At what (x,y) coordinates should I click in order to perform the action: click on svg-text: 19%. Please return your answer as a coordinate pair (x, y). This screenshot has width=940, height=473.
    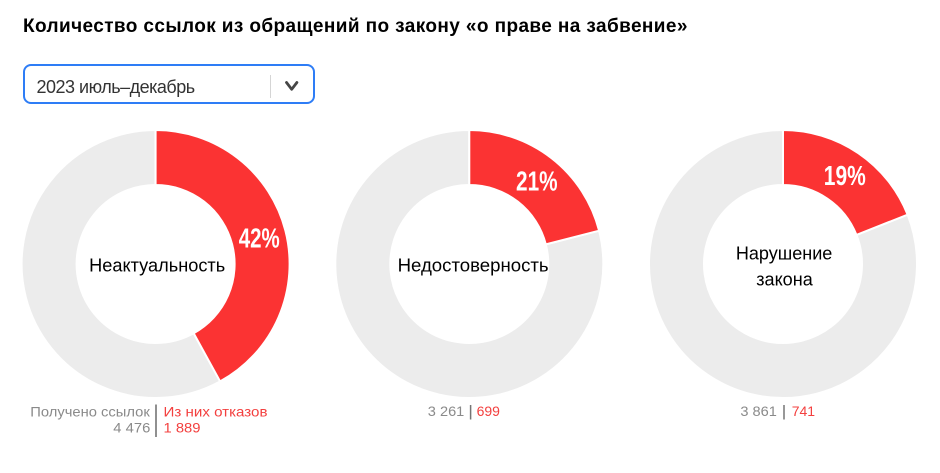
    Looking at the image, I should click on (845, 175).